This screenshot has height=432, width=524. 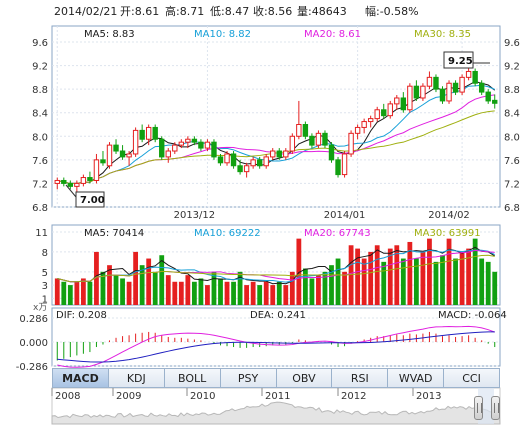 I want to click on price-ma30-line, so click(x=276, y=147).